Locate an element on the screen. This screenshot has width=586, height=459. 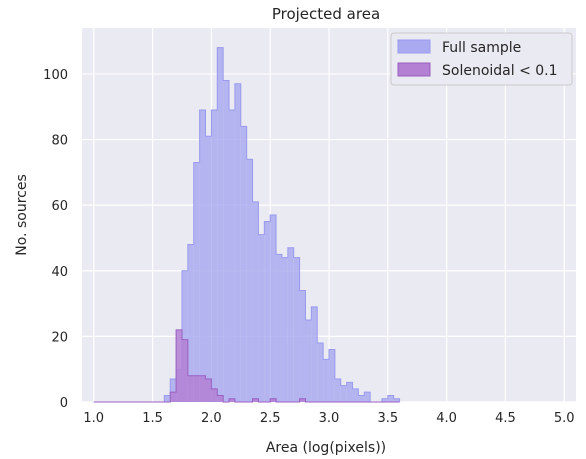
legend: Full sample Solenoidal < 0.1 is located at coordinates (481, 59).